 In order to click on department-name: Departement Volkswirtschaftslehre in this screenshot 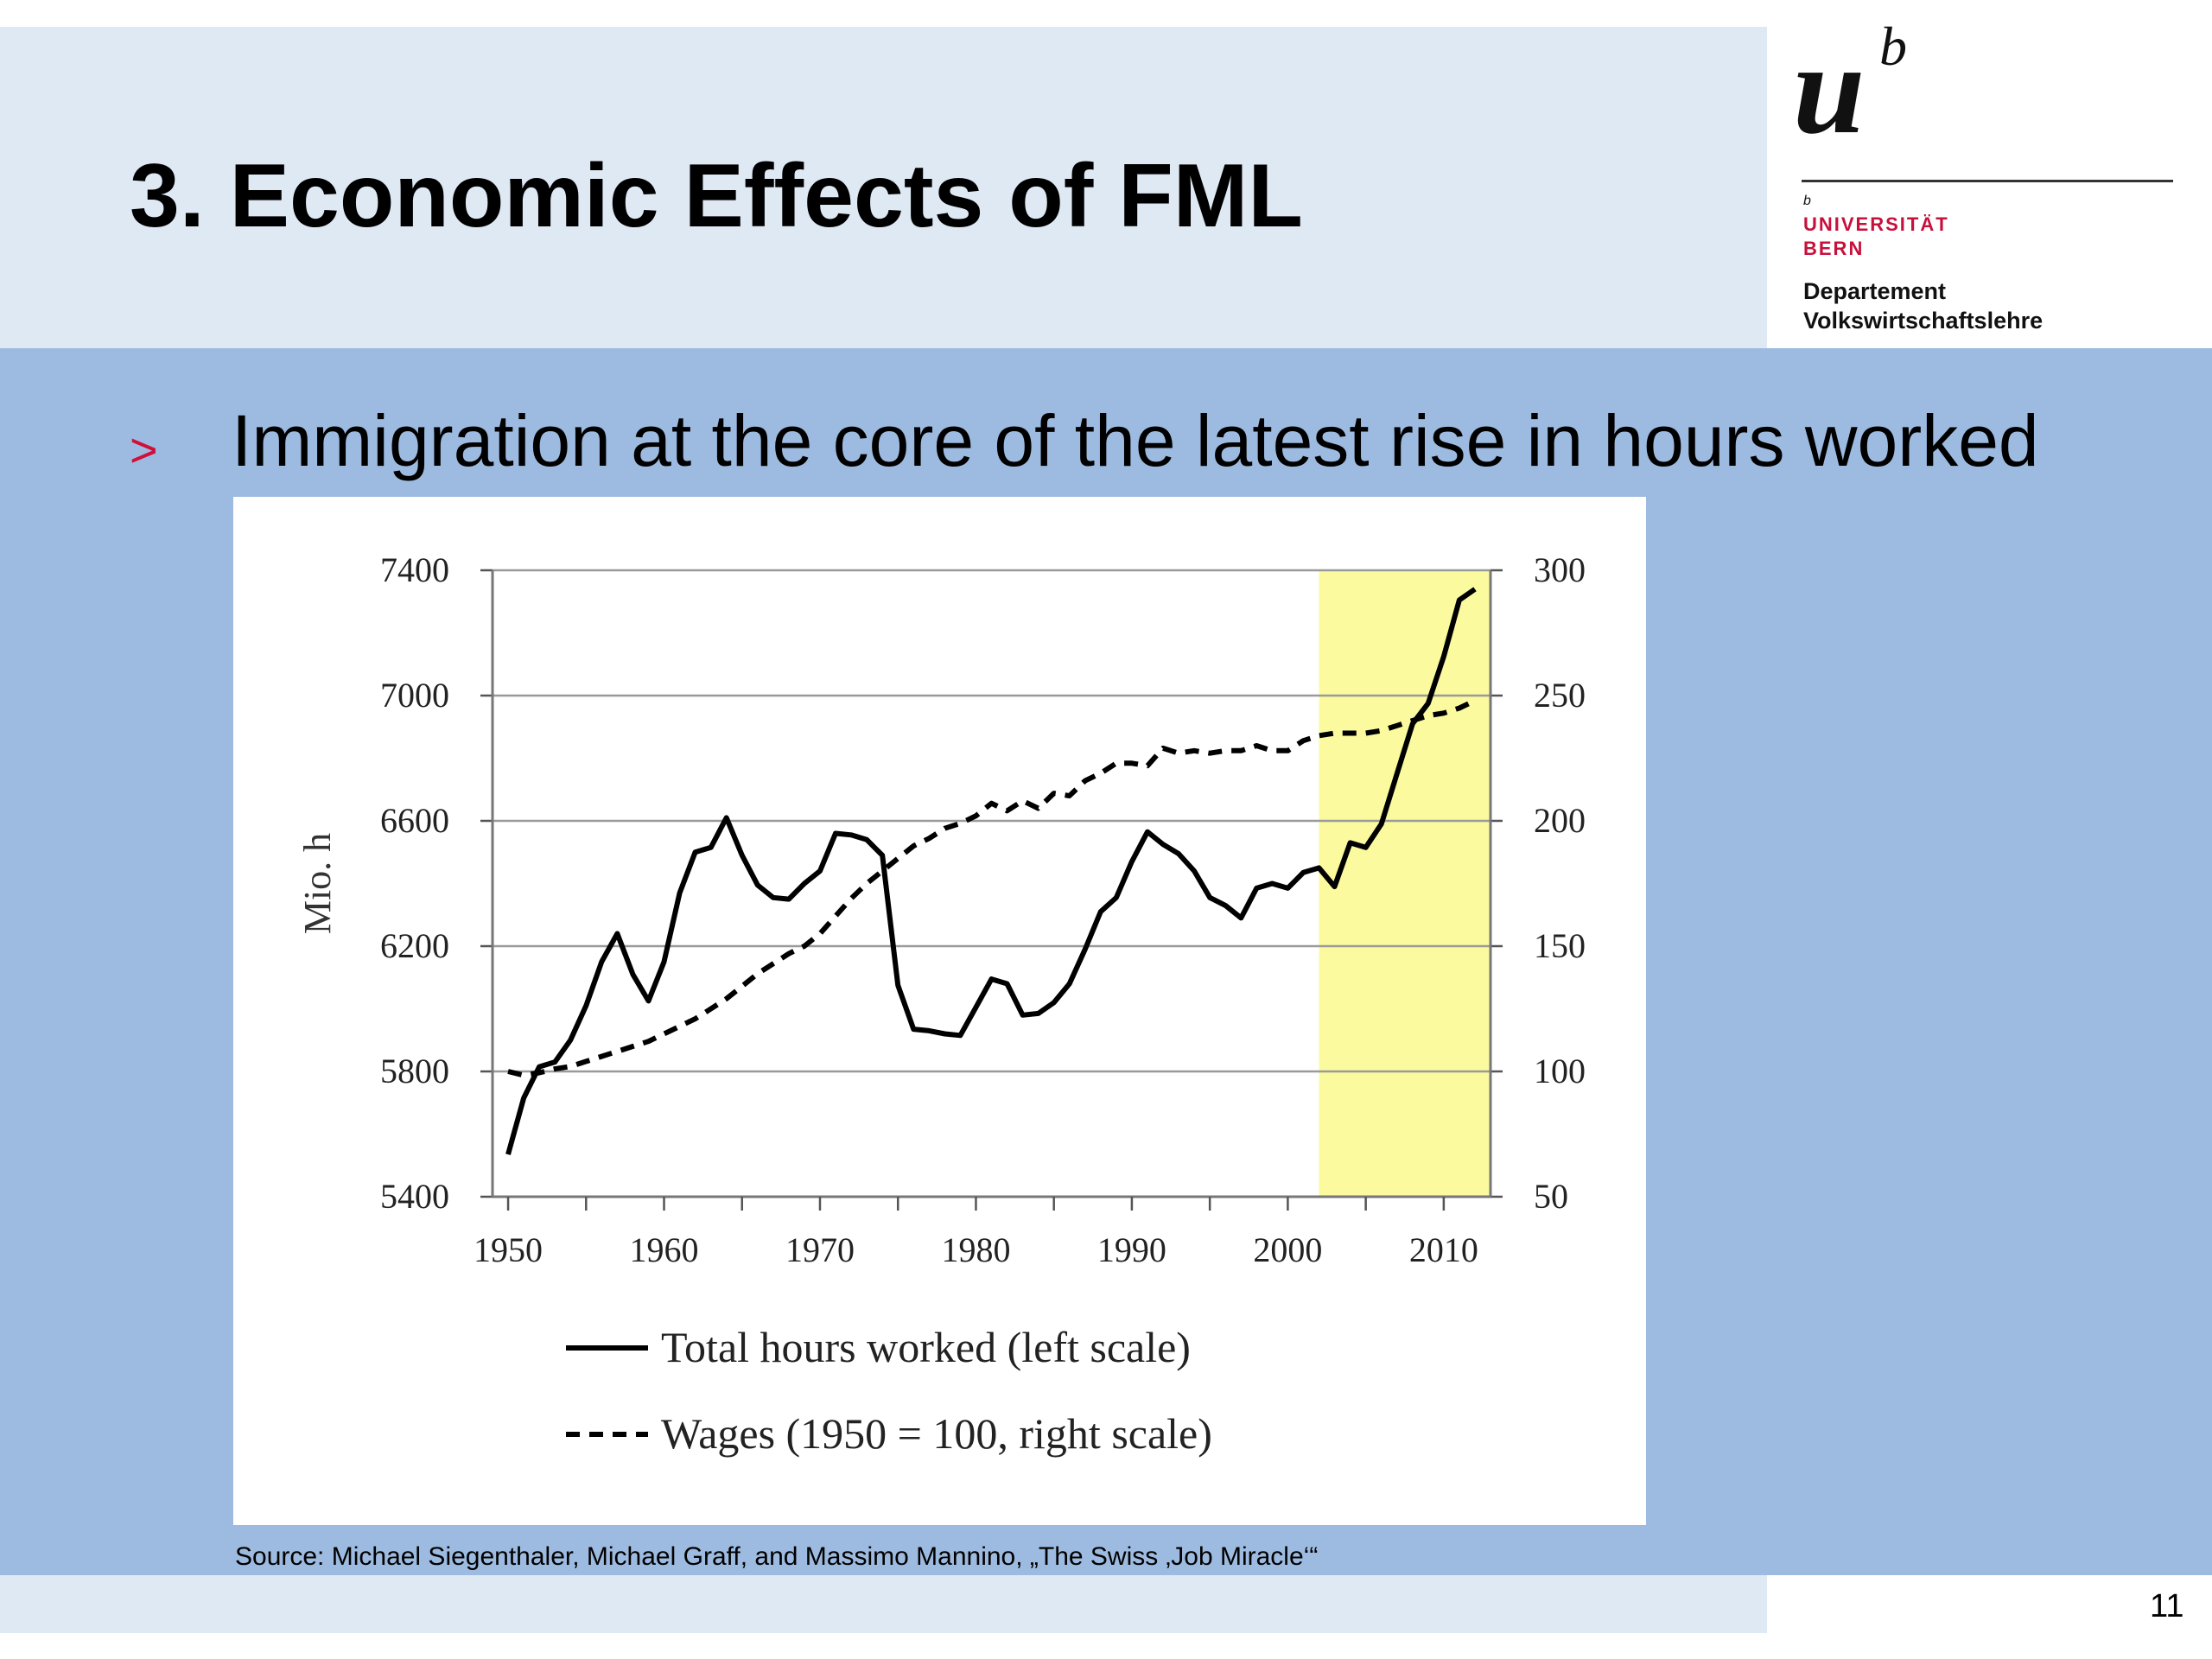, I will do `click(1923, 305)`.